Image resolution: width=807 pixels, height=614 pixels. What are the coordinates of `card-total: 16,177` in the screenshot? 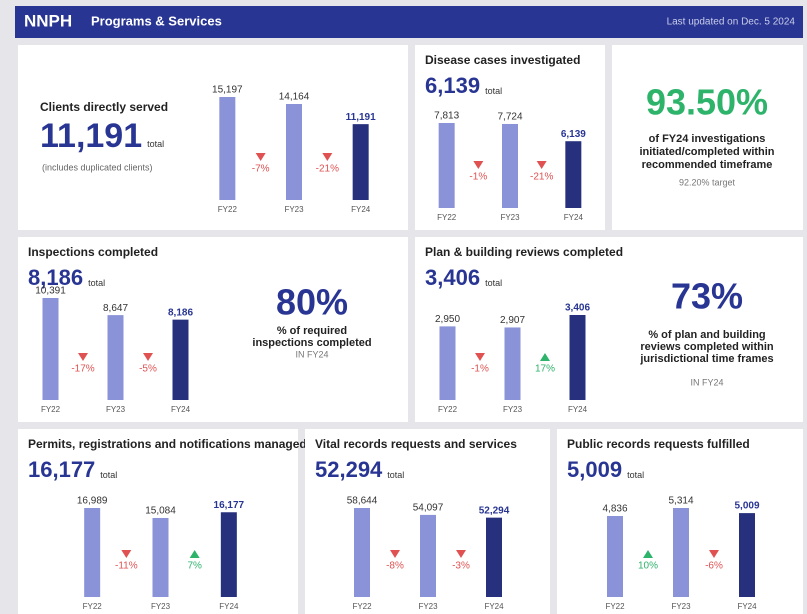 It's located at (61, 469).